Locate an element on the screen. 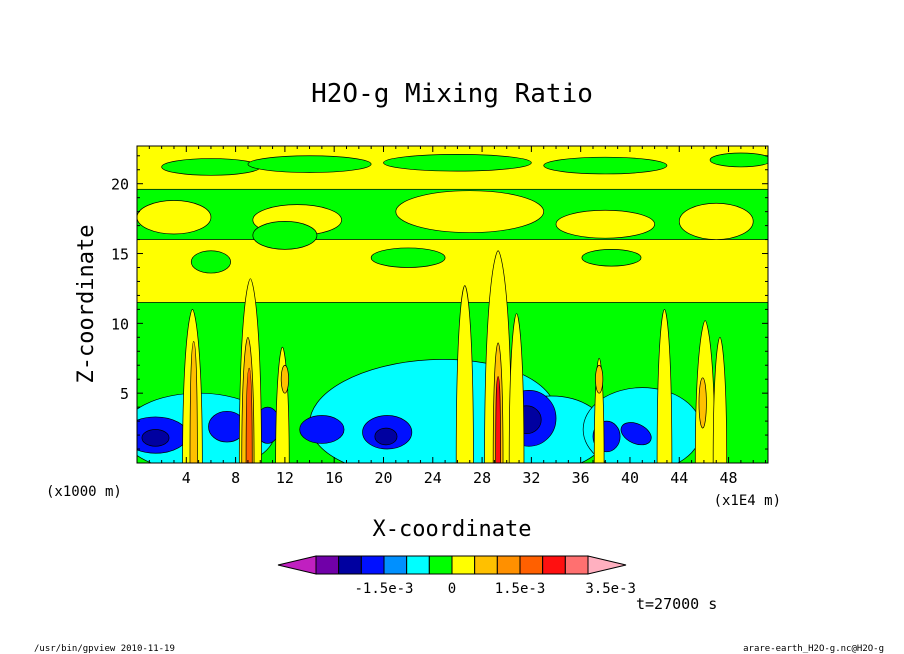  x-tick-label: 40 is located at coordinates (630, 478).